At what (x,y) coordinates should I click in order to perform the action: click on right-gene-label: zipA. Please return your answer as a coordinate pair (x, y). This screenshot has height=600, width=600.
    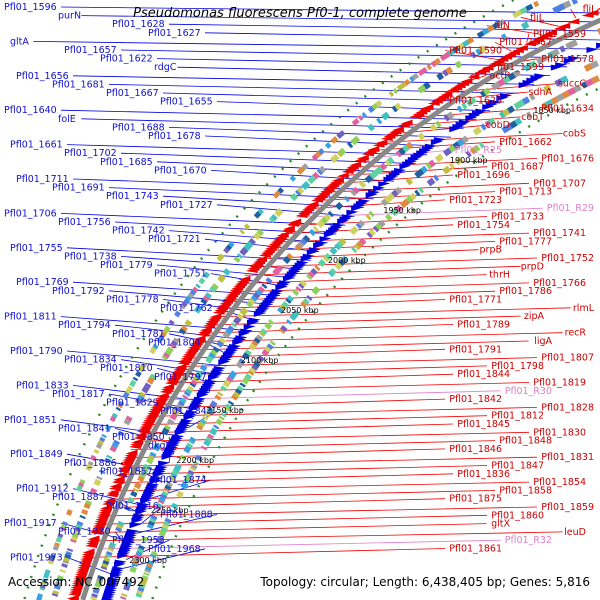
    Looking at the image, I should click on (534, 316).